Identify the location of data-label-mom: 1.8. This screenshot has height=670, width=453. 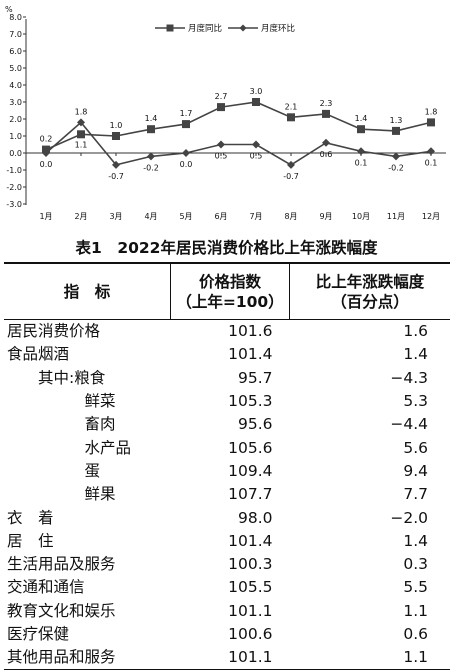
(81, 111).